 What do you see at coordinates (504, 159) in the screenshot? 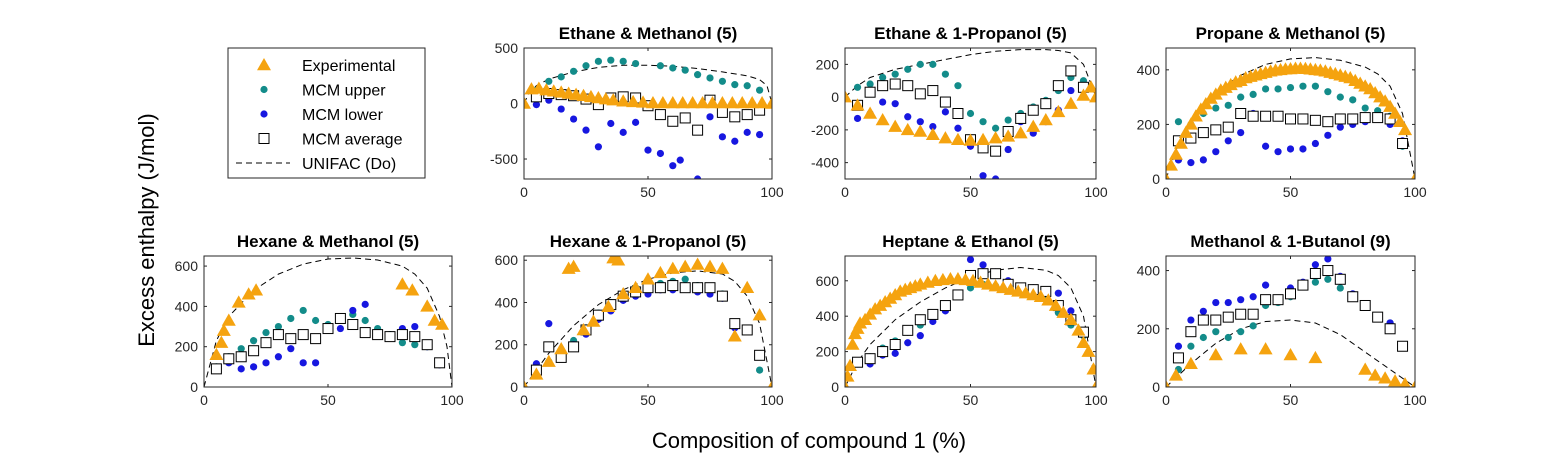
I see `y-tick-label: -500` at bounding box center [504, 159].